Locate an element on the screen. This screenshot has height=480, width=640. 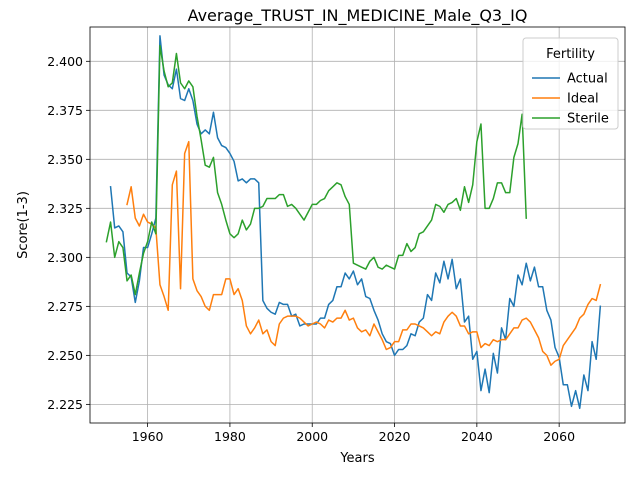
y-tick-label: 2.375 is located at coordinates (65, 110).